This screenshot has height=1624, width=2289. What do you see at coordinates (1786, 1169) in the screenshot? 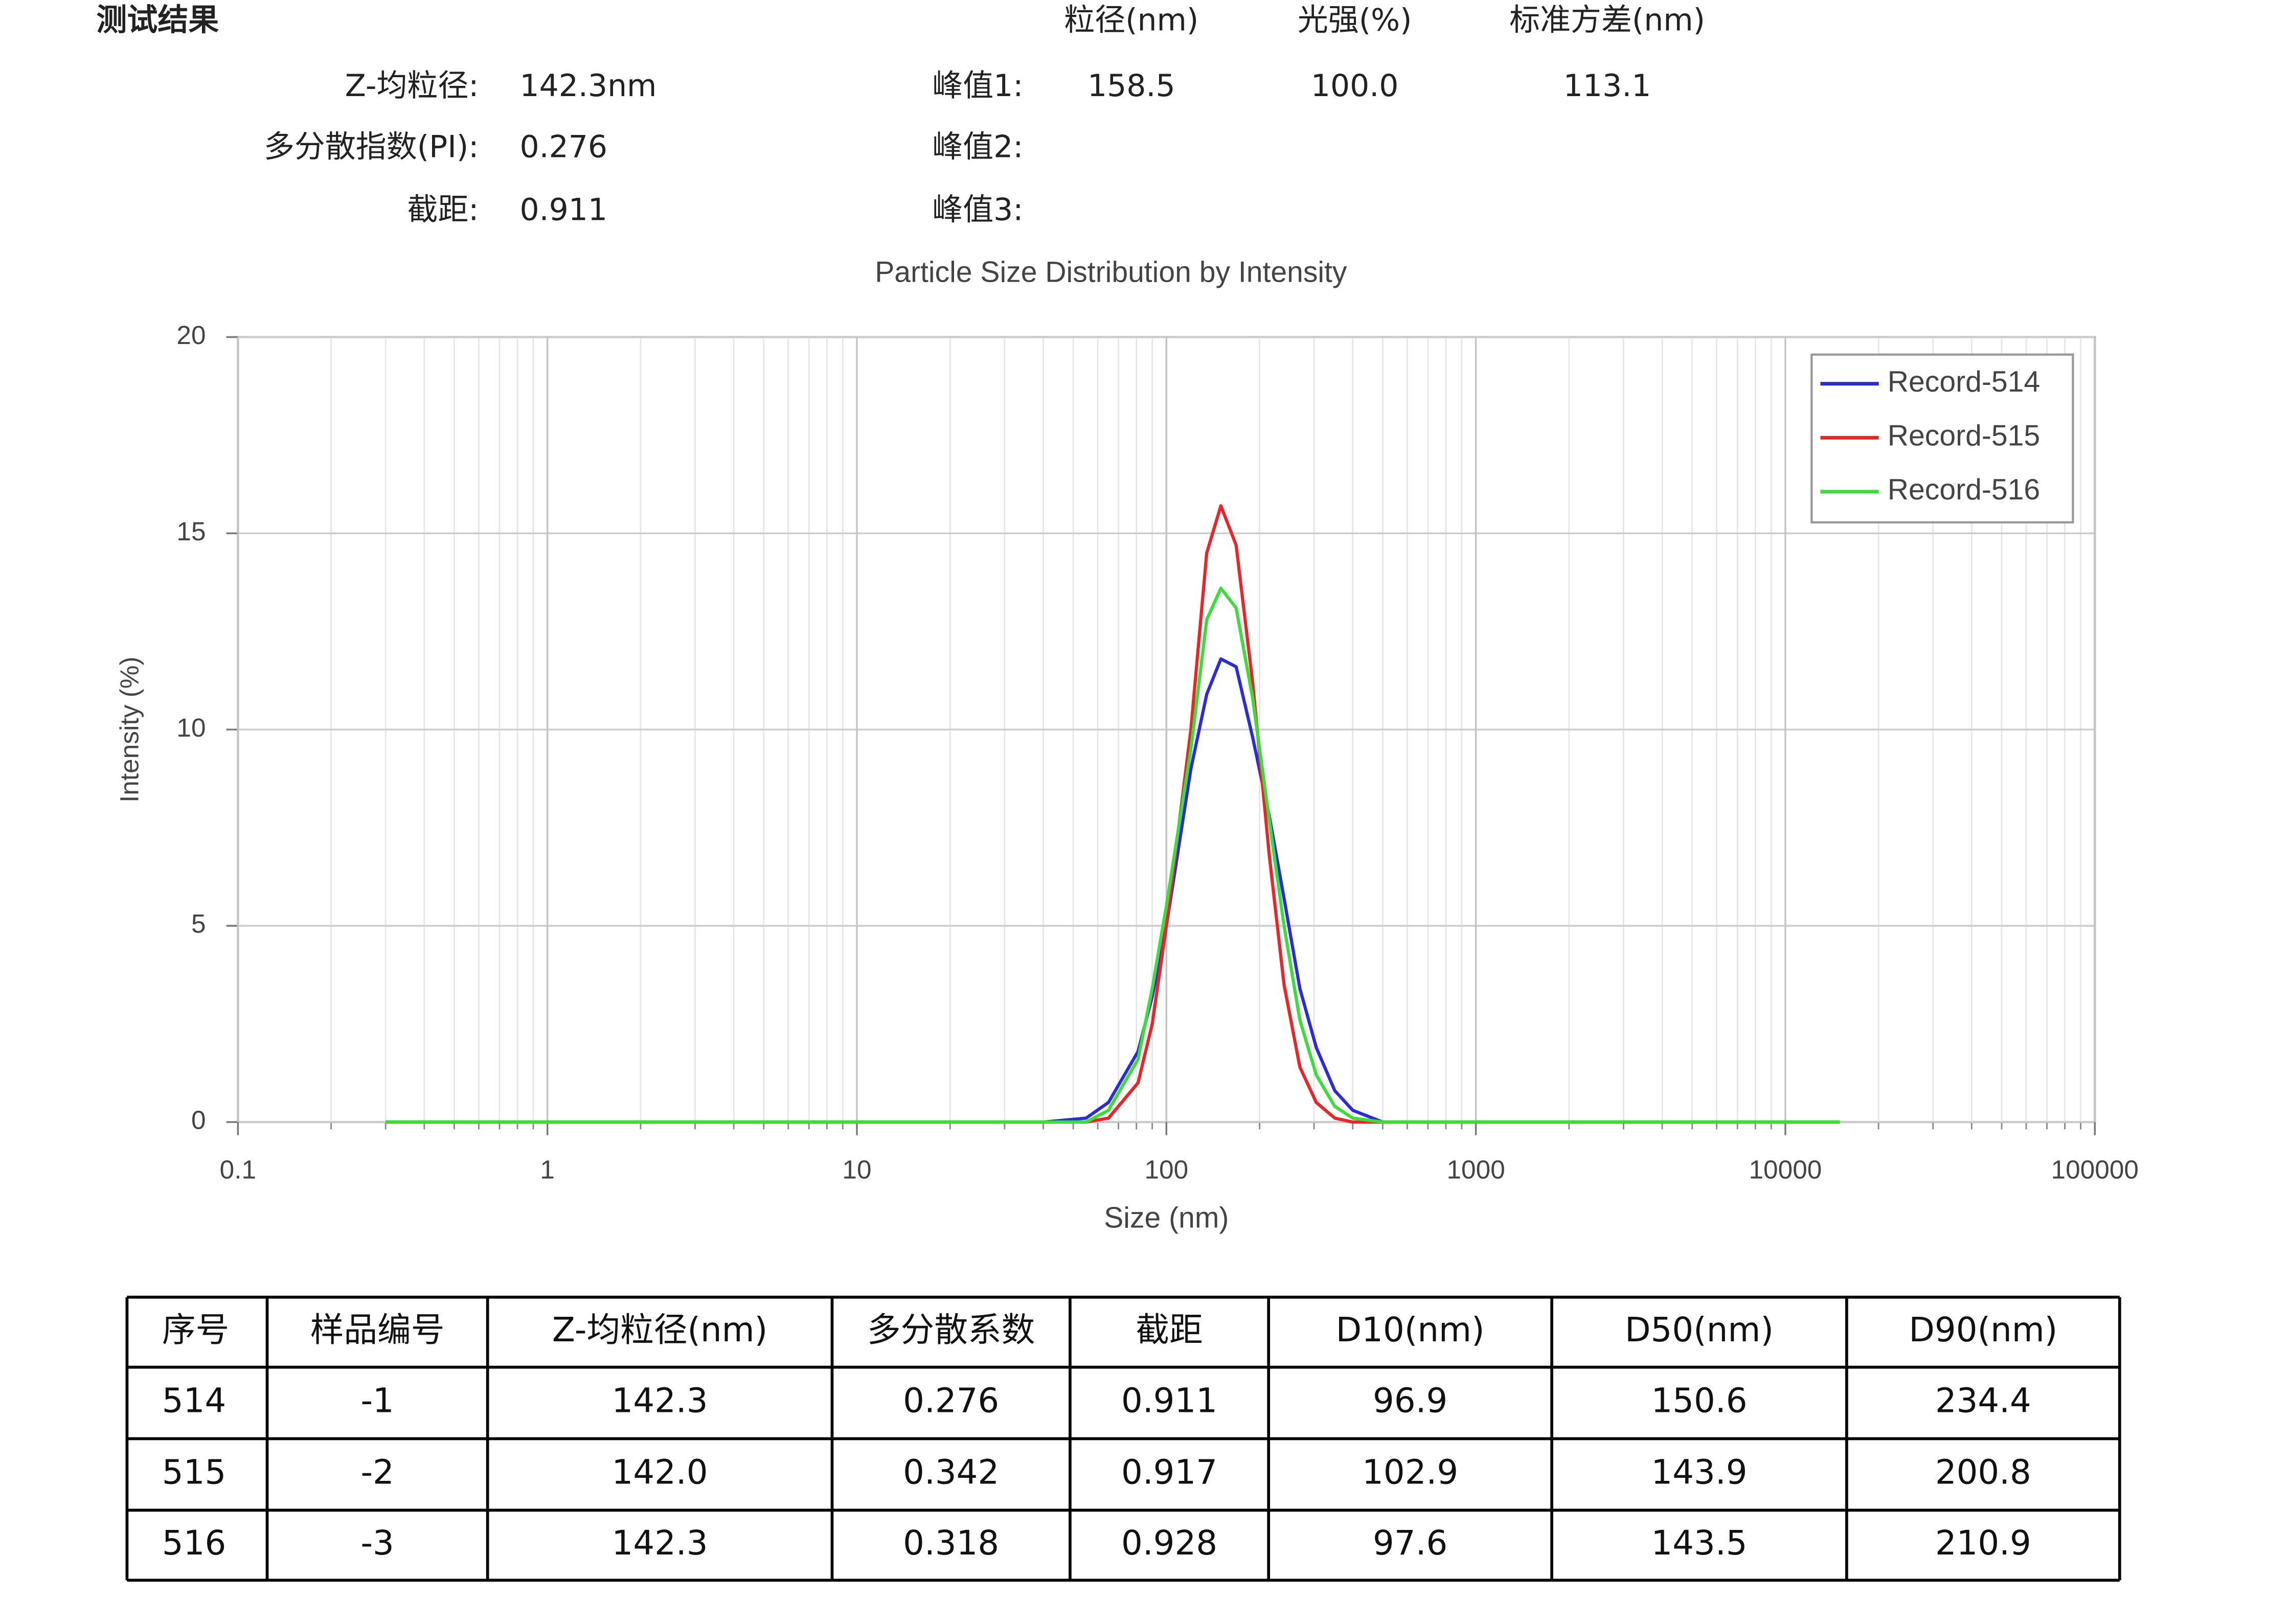
I see `x-tick-label: 10000` at bounding box center [1786, 1169].